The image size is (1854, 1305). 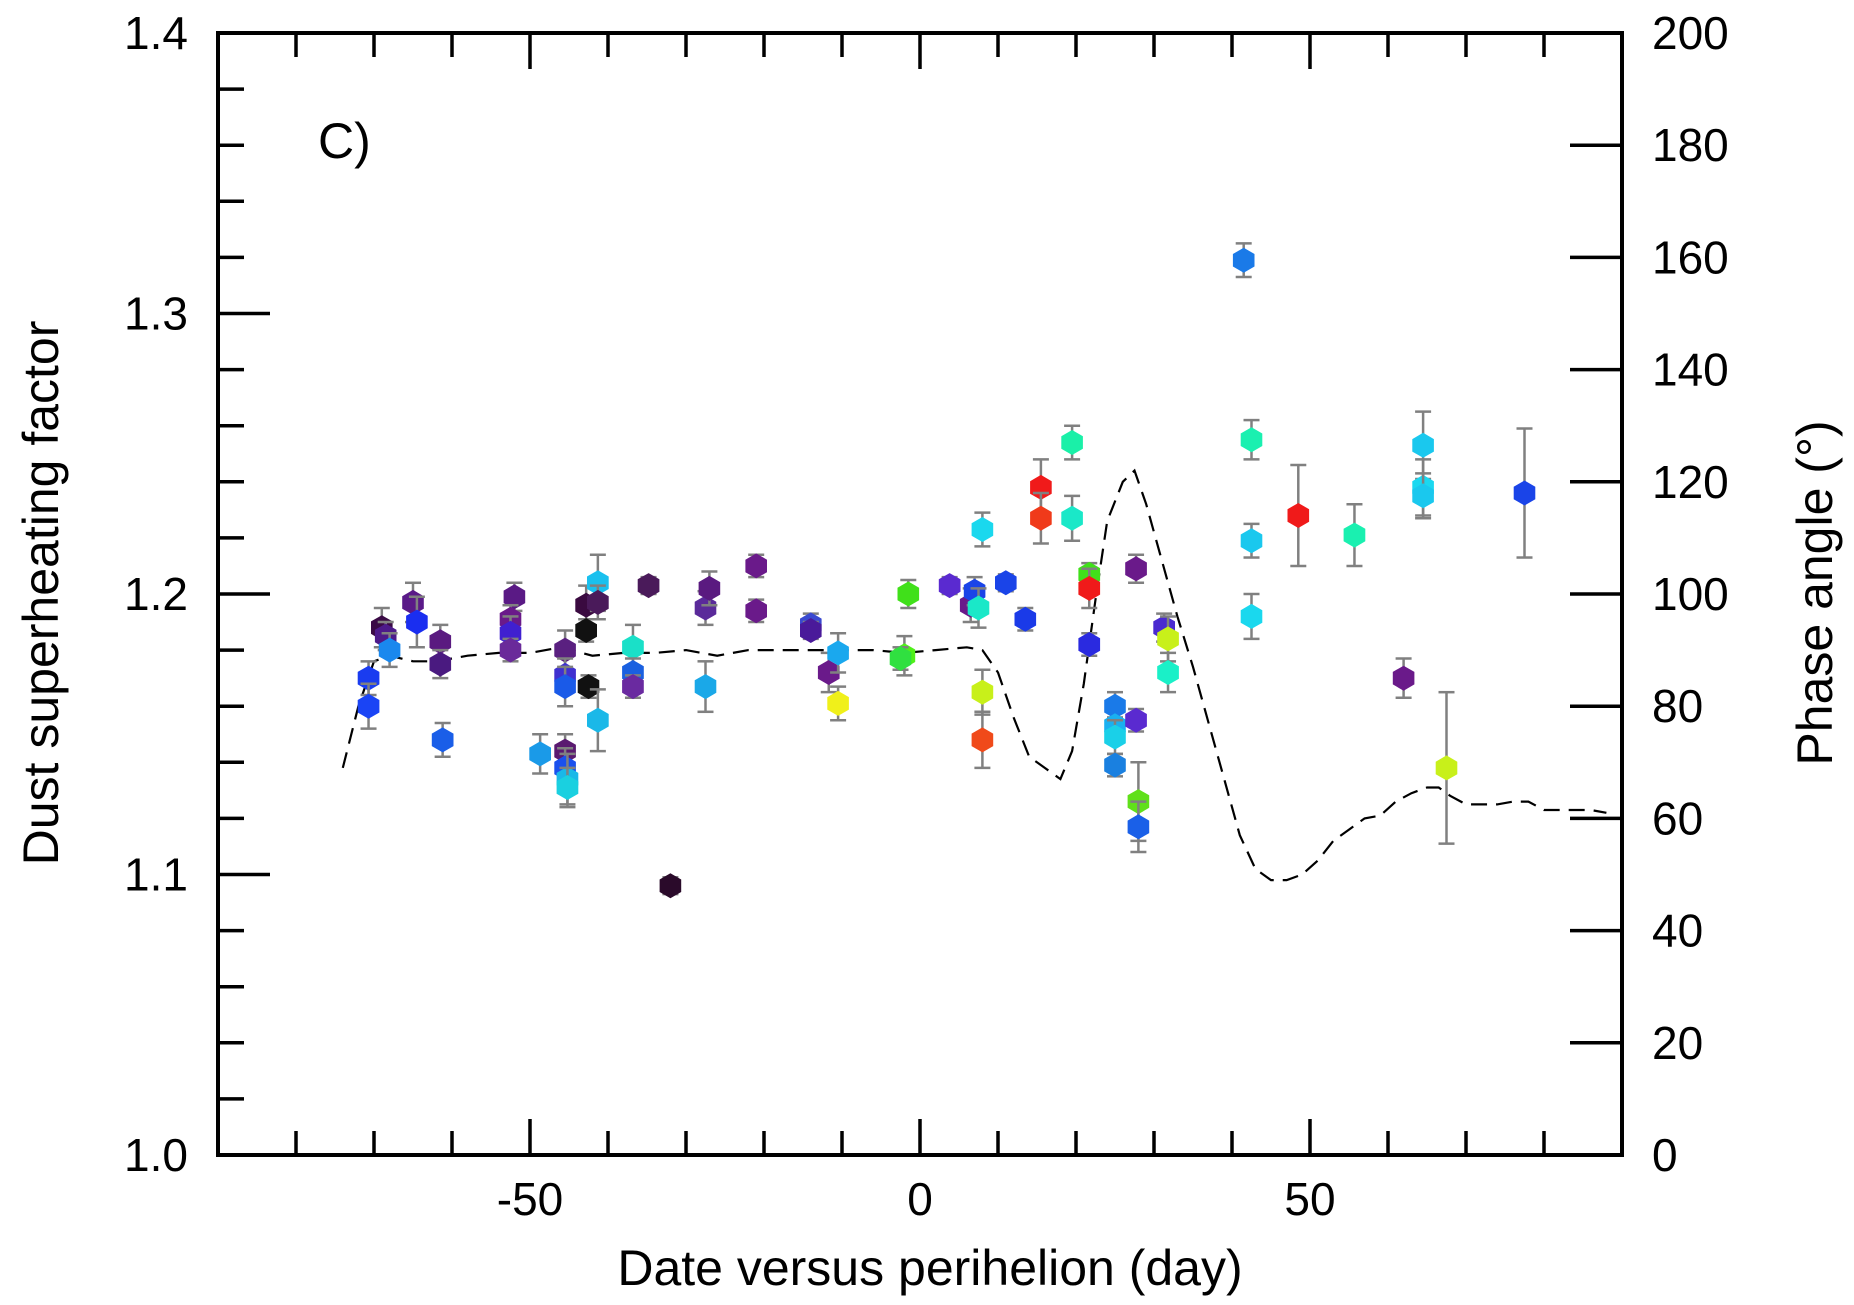 I want to click on y2-tick-label: 100, so click(x=1690, y=594).